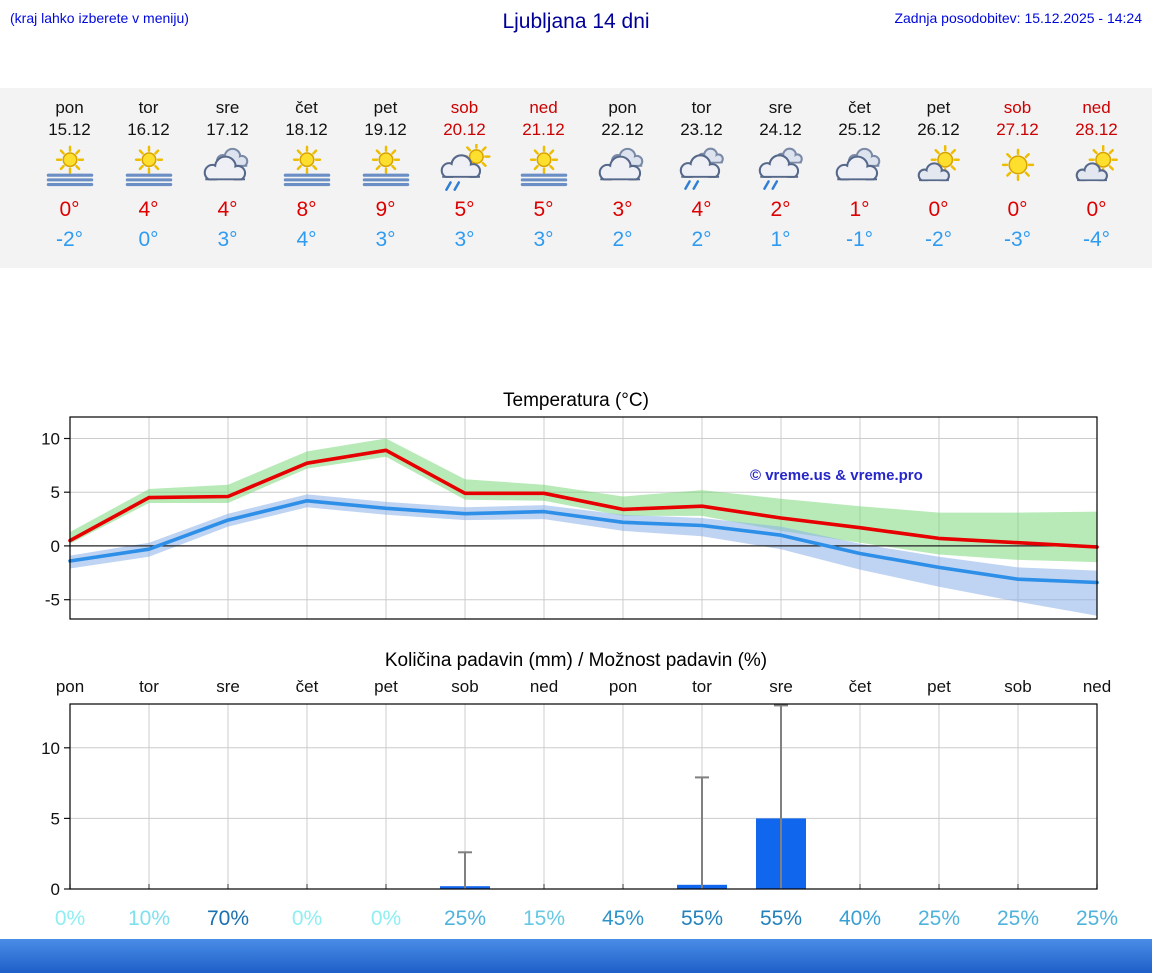 The image size is (1152, 975). I want to click on day-column: pon 15.12 0° -2°, so click(69, 177).